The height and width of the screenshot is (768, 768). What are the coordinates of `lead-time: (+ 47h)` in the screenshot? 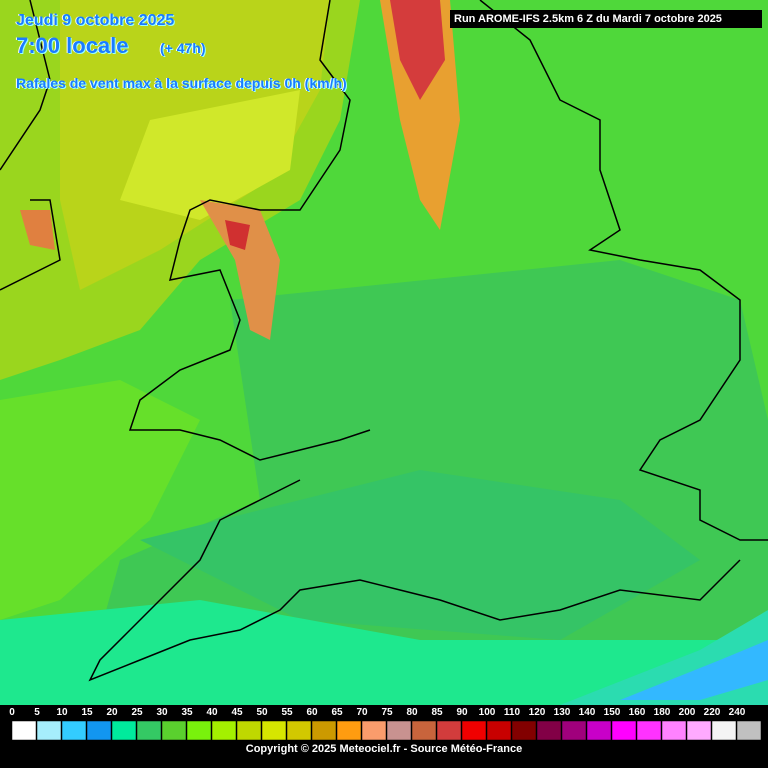 It's located at (183, 48).